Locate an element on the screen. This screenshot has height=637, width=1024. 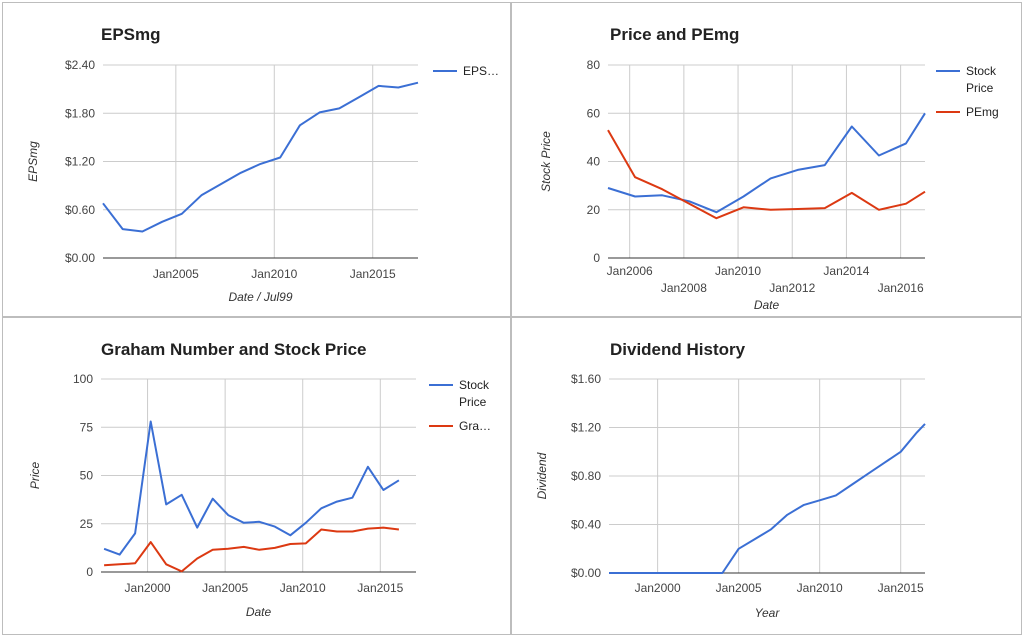
y-axis-label: Price is located at coordinates (35, 476).